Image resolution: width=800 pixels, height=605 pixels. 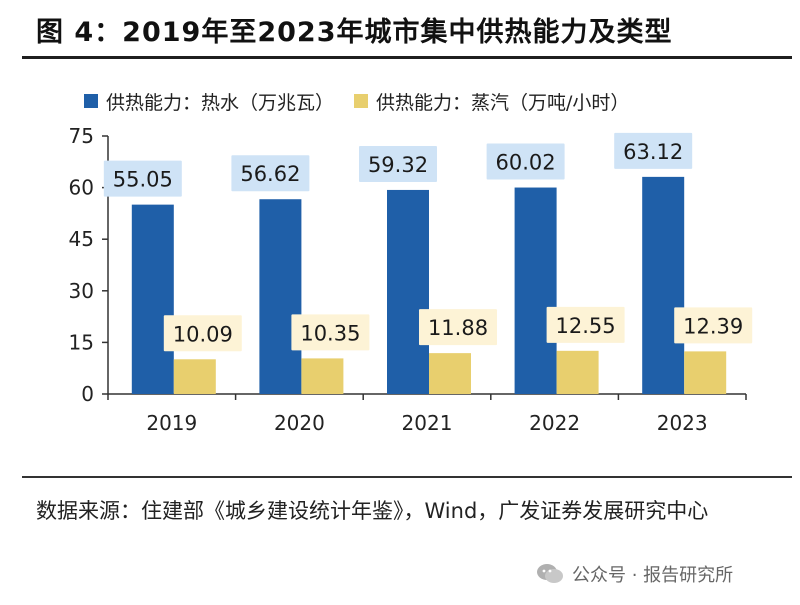 What do you see at coordinates (81, 188) in the screenshot?
I see `y-tick-label: 60` at bounding box center [81, 188].